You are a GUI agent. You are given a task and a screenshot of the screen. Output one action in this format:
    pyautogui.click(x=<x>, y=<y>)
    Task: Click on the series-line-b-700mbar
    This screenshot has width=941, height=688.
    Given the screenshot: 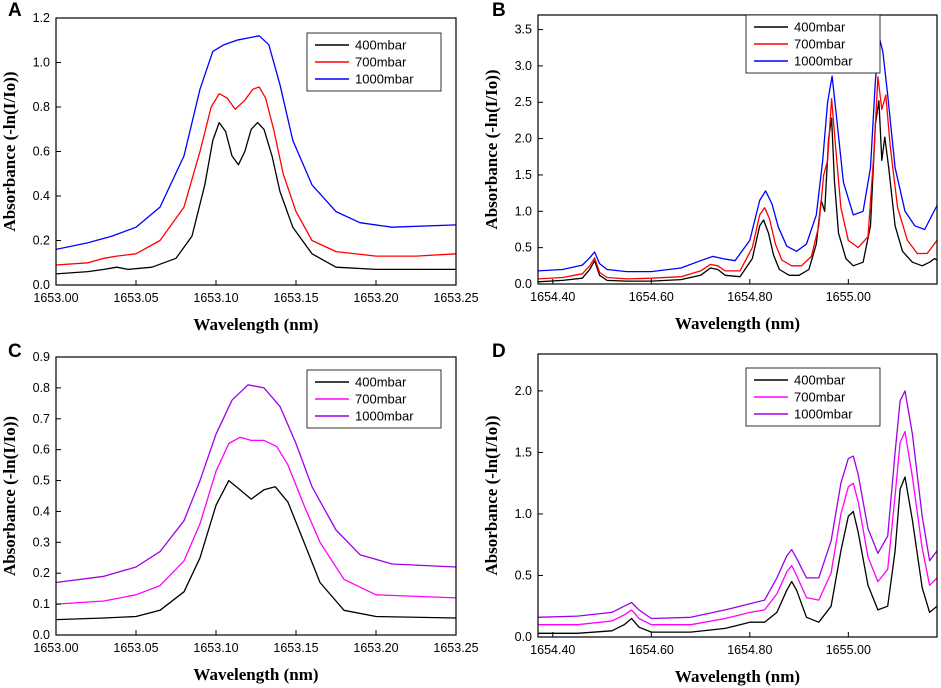 What is the action you would take?
    pyautogui.click(x=737, y=178)
    